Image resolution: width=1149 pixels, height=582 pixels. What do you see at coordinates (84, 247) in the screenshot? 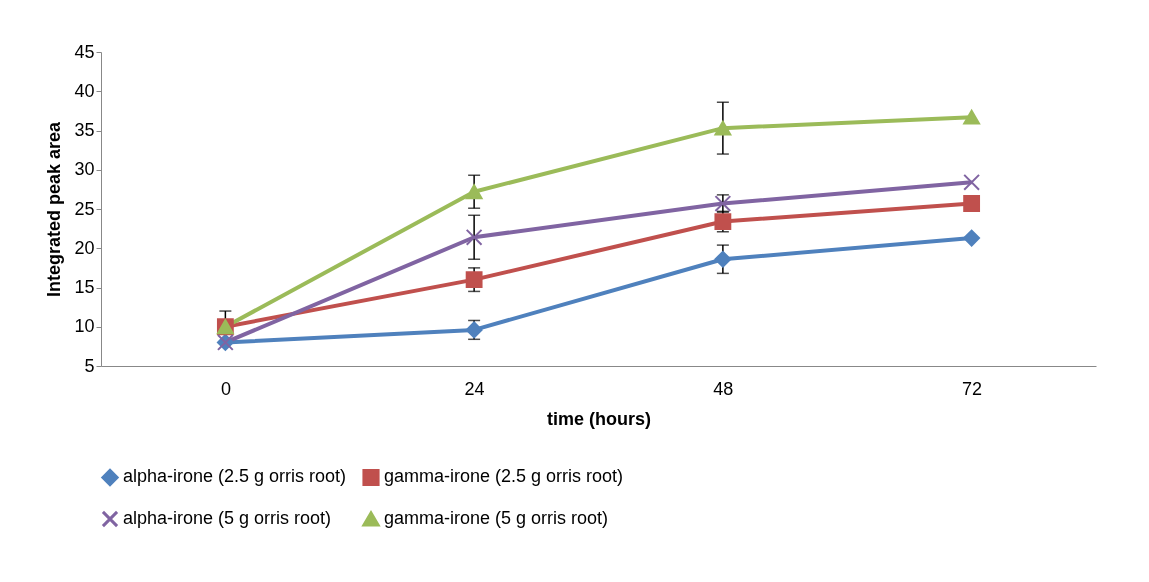
I see `y-tick-label: 20` at bounding box center [84, 247].